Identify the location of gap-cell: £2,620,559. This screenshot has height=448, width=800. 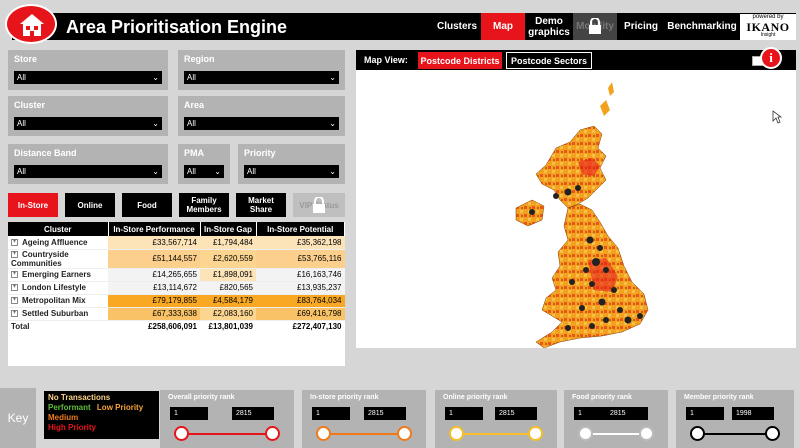
(228, 259).